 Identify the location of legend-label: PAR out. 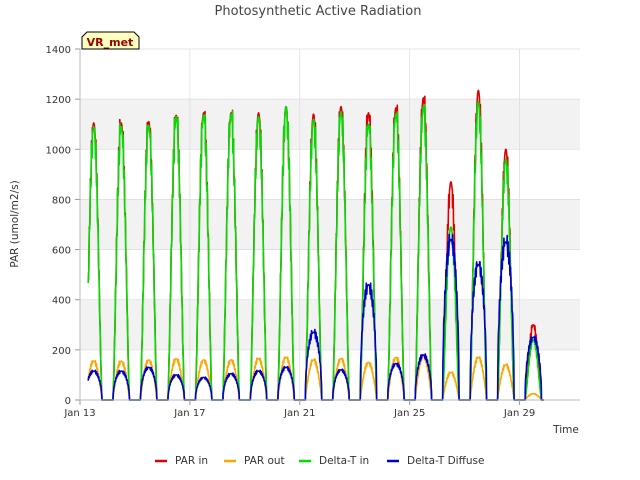
(264, 461).